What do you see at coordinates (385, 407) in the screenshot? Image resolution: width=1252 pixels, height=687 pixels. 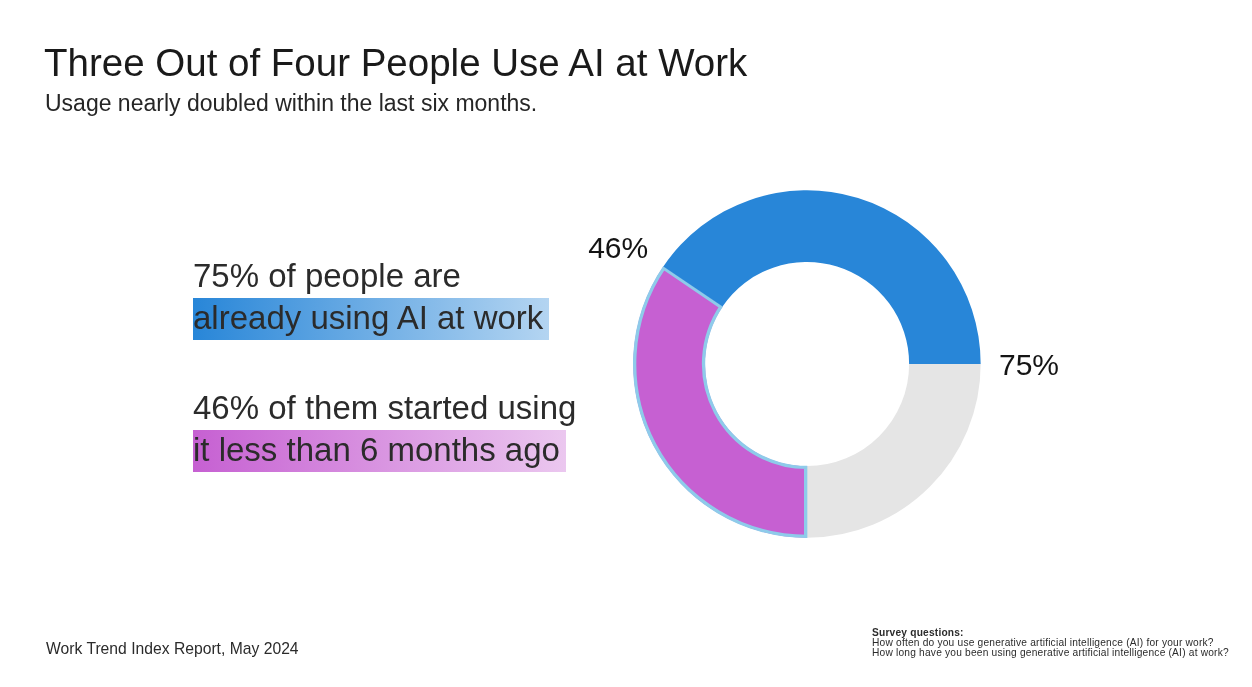 I see `text: 46% of them started using` at bounding box center [385, 407].